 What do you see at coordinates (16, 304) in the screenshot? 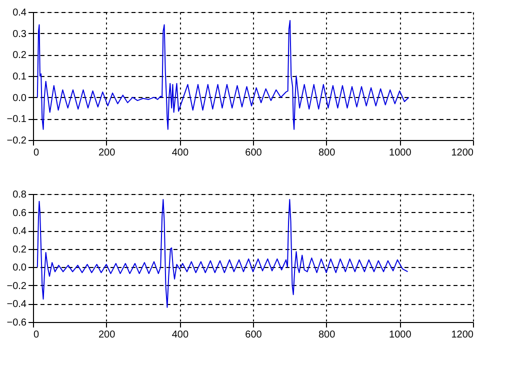
I see `y-tick-label: −0.4` at bounding box center [16, 304].